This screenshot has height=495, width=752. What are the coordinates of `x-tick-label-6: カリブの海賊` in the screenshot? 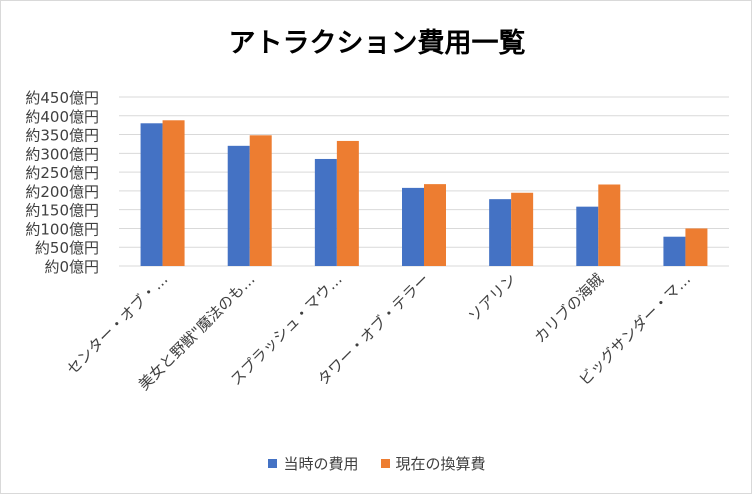 It's located at (569, 308).